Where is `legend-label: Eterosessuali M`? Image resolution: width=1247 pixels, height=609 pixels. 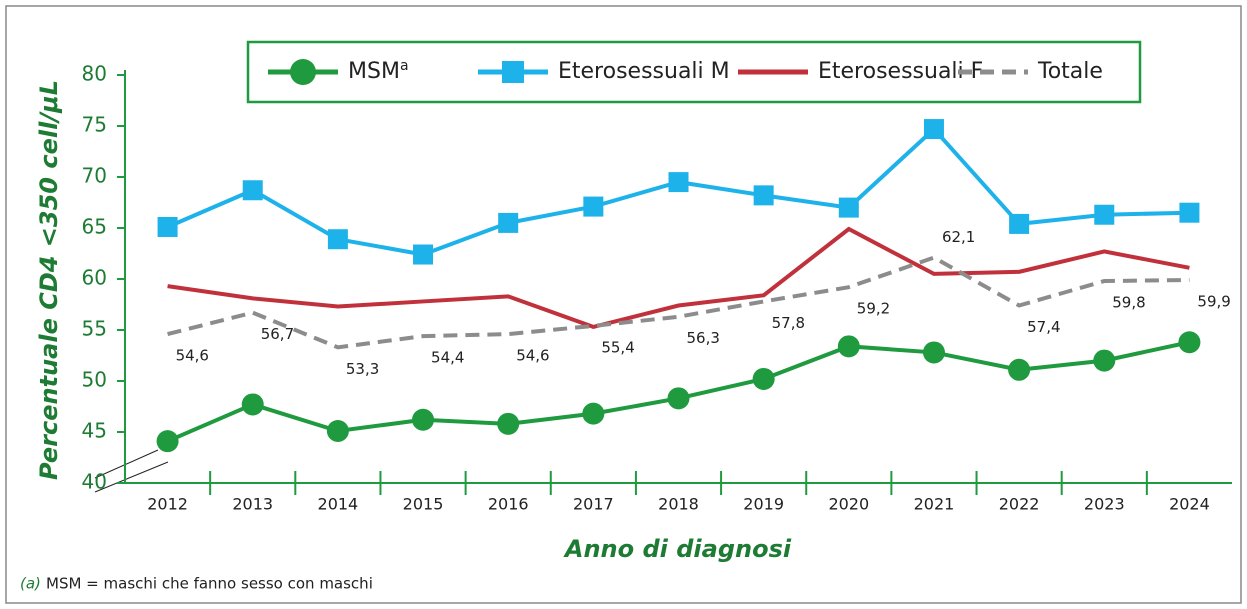
legend-label: Eterosessuali M is located at coordinates (644, 71).